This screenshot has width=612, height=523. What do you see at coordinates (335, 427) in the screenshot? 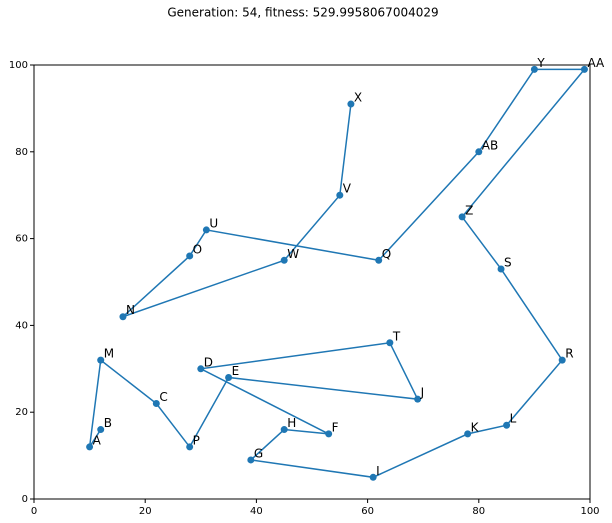
I see `point-label: F` at bounding box center [335, 427].